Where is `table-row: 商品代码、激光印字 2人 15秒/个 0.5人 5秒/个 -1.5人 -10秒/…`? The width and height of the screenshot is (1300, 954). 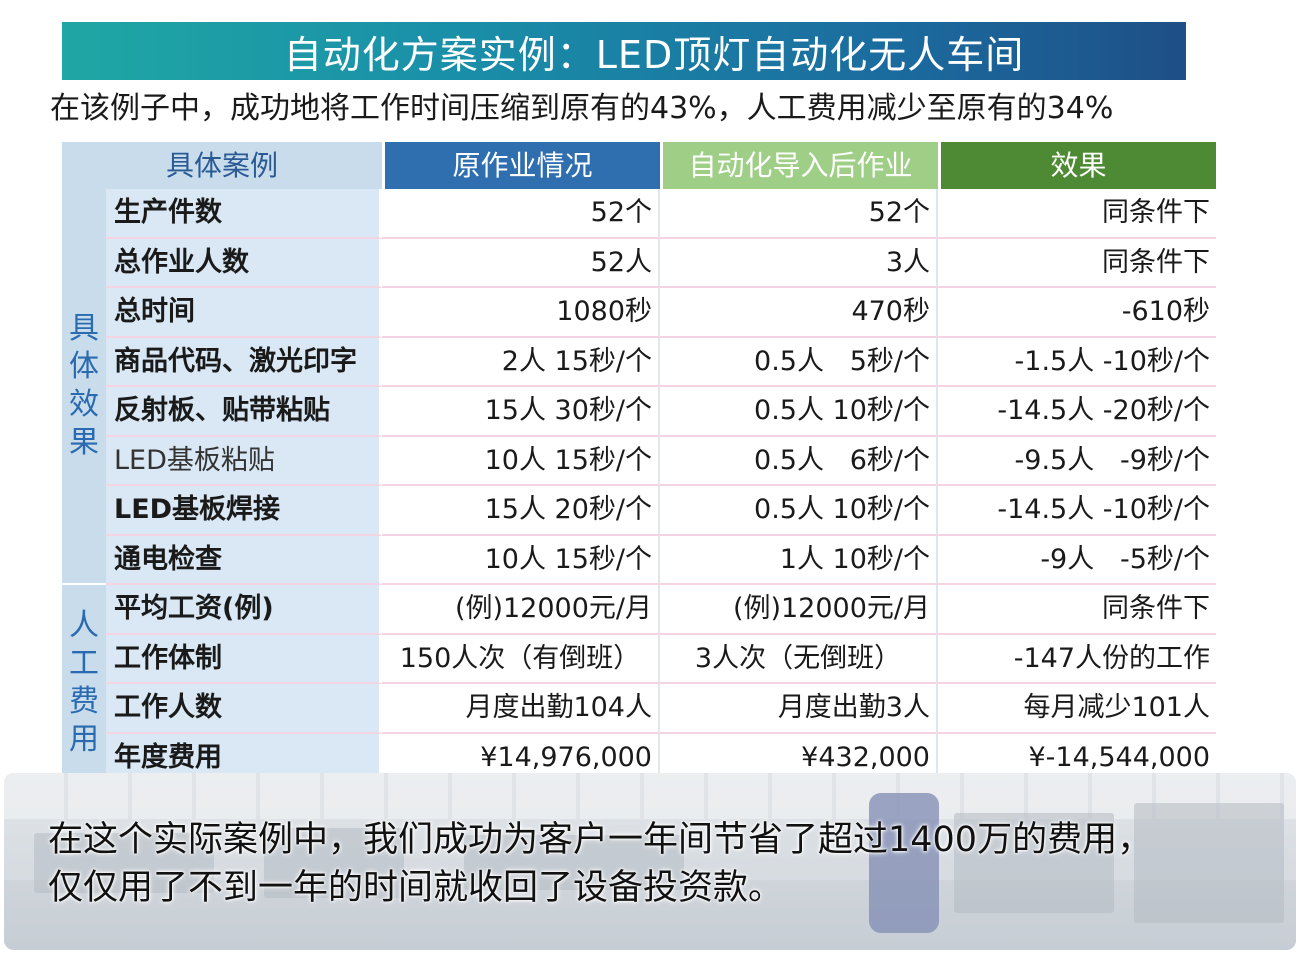
table-row: 商品代码、激光印字 2人 15秒/个 0.5人 5秒/个 -1.5人 -10秒/… is located at coordinates (639, 362).